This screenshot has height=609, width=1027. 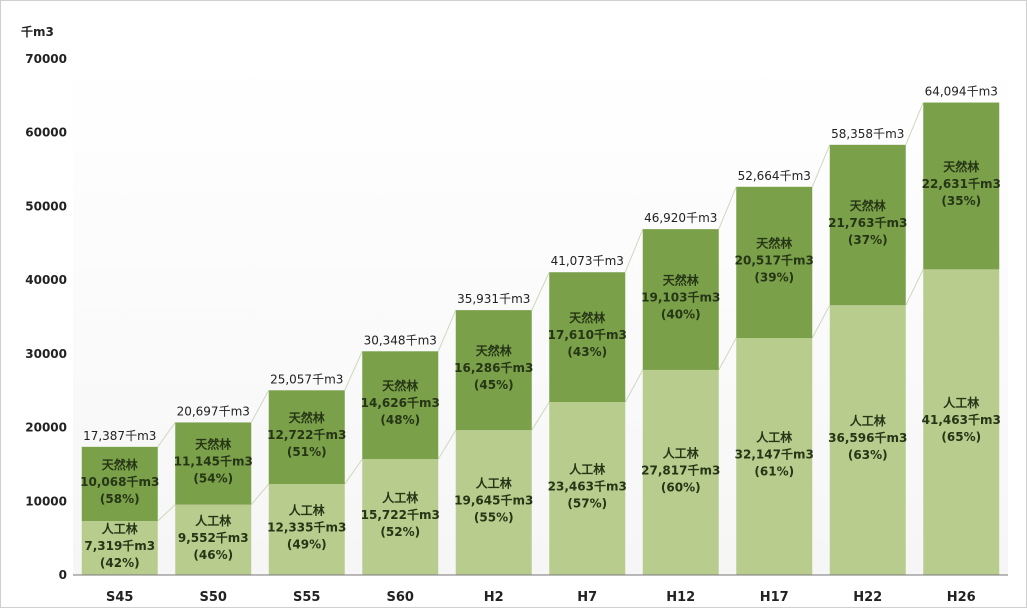 I want to click on artificial-percent-label: (46%), so click(x=213, y=555).